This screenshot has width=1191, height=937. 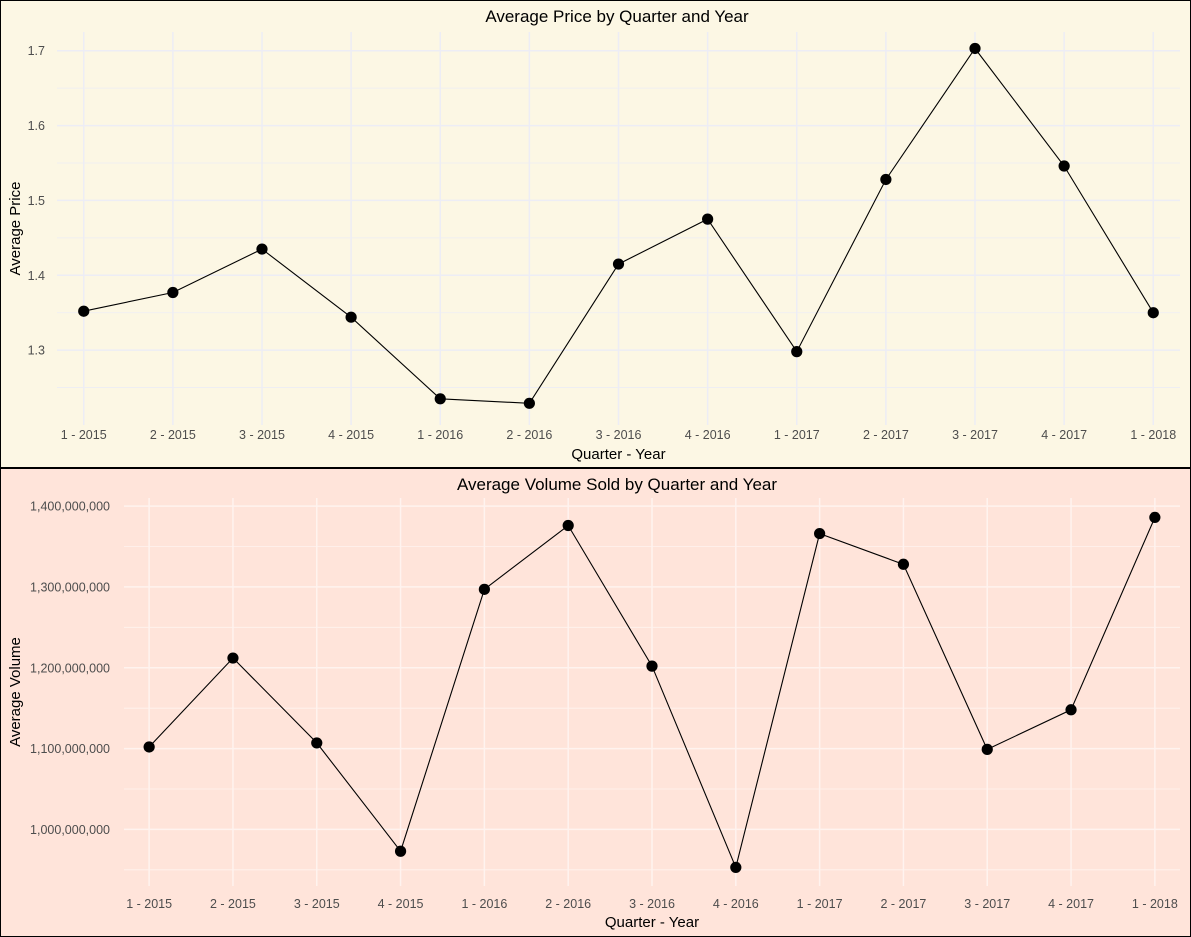 I want to click on y-tick-label: 1,000,000,000, so click(x=70, y=830).